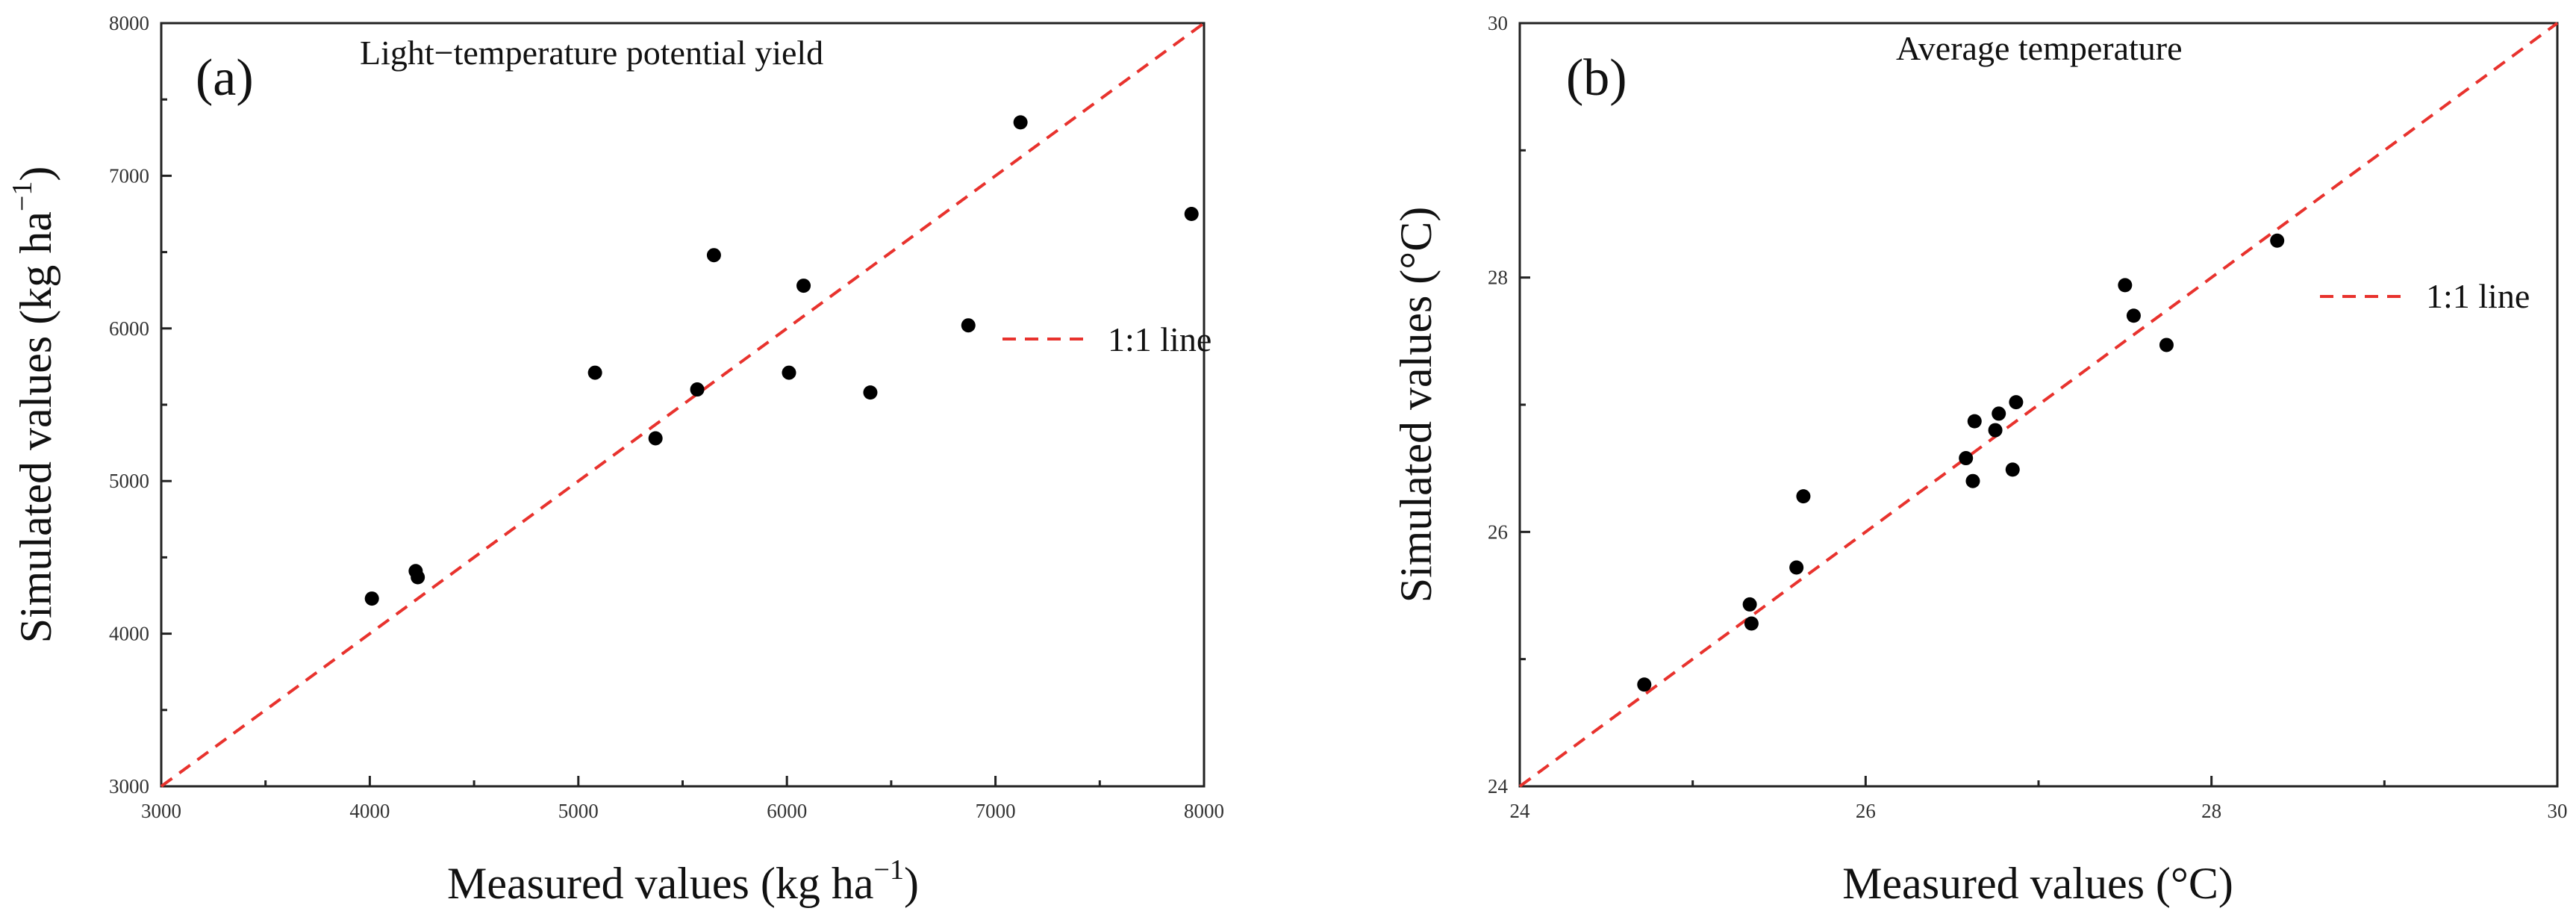  I want to click on y-axis-label-b: Simulated values (°C), so click(1416, 405).